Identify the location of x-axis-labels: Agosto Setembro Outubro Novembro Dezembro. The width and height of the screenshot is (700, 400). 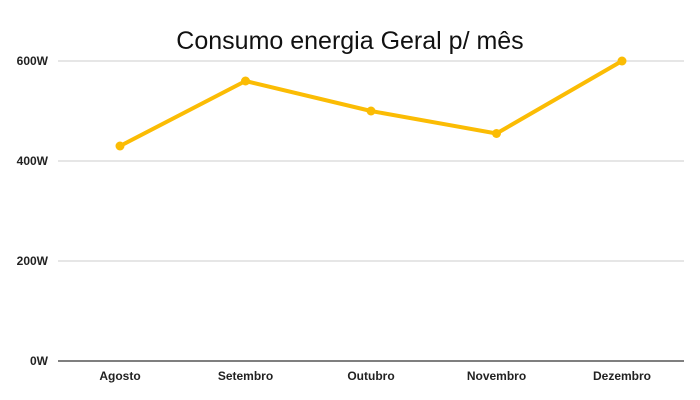
(375, 376).